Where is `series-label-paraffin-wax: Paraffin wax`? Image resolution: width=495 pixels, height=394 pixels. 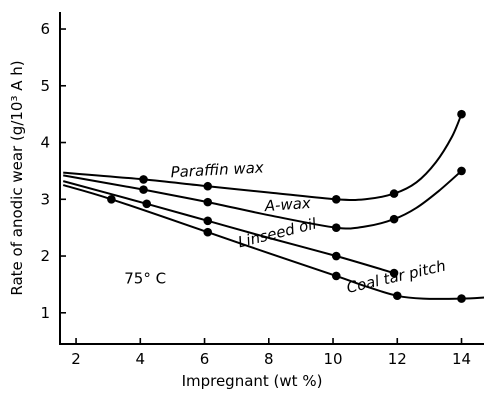
series-label-paraffin-wax: Paraffin wax is located at coordinates (217, 169).